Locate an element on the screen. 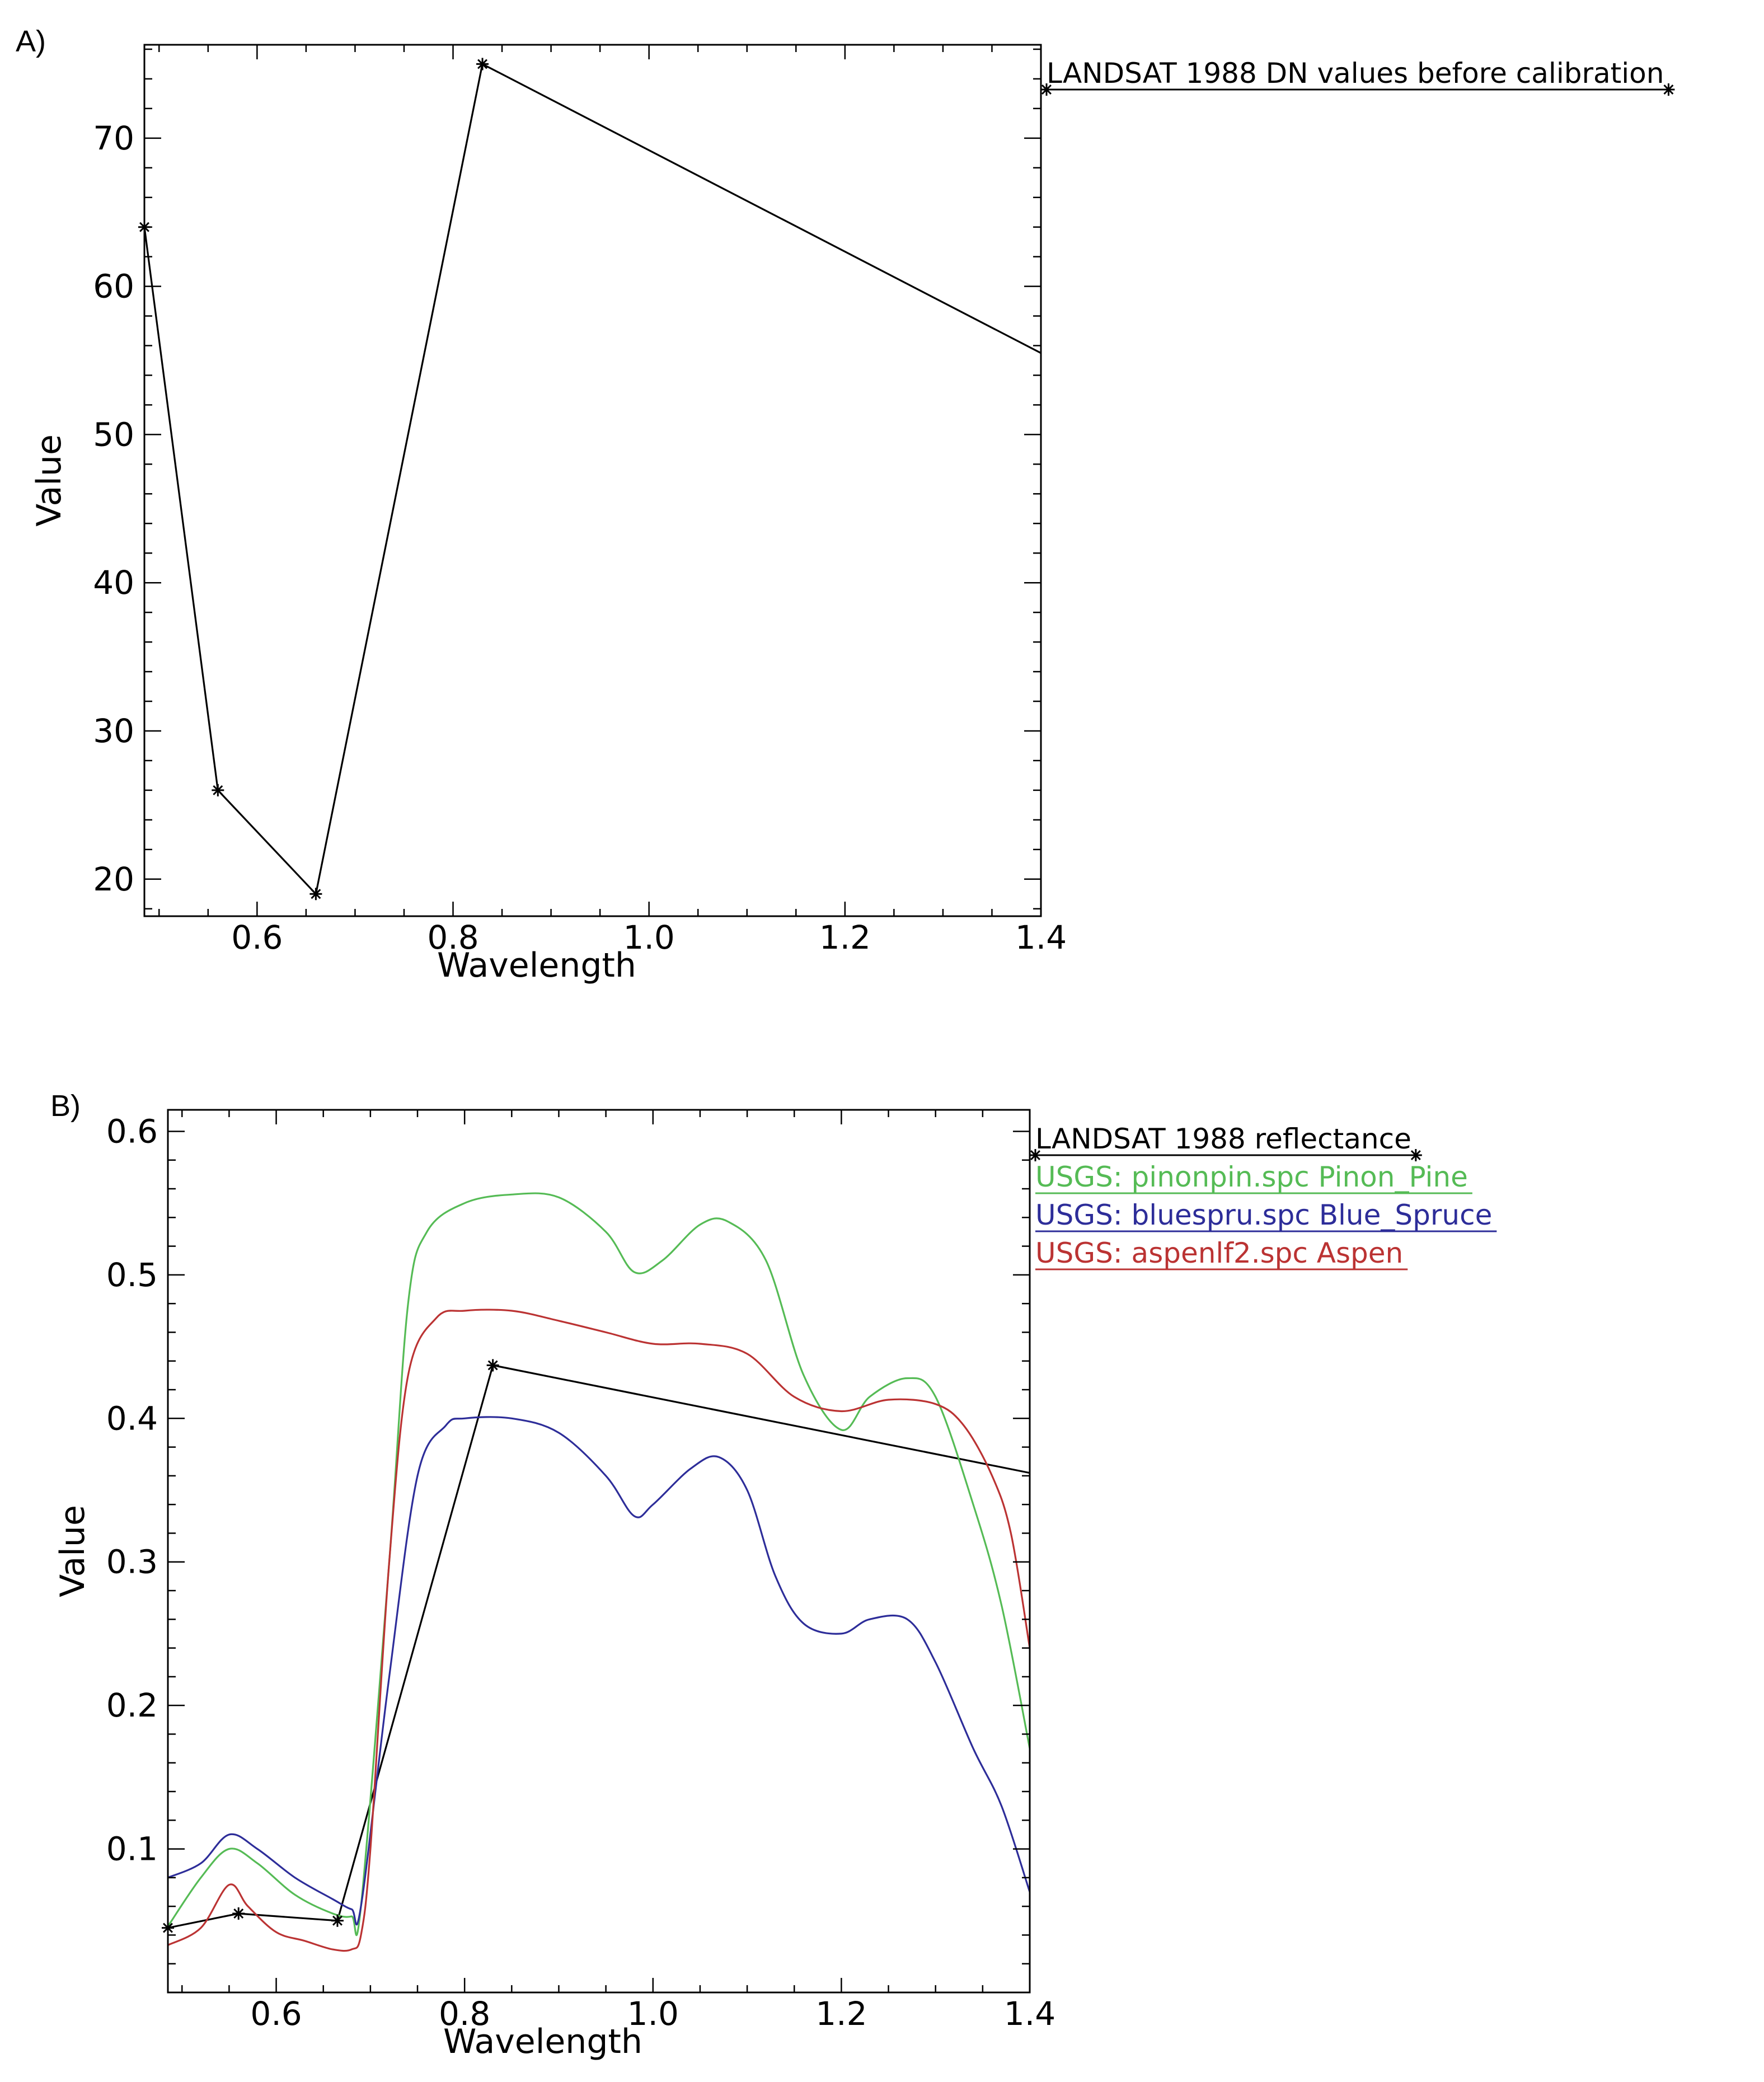  y-tick-label: 0.2 is located at coordinates (132, 1705).